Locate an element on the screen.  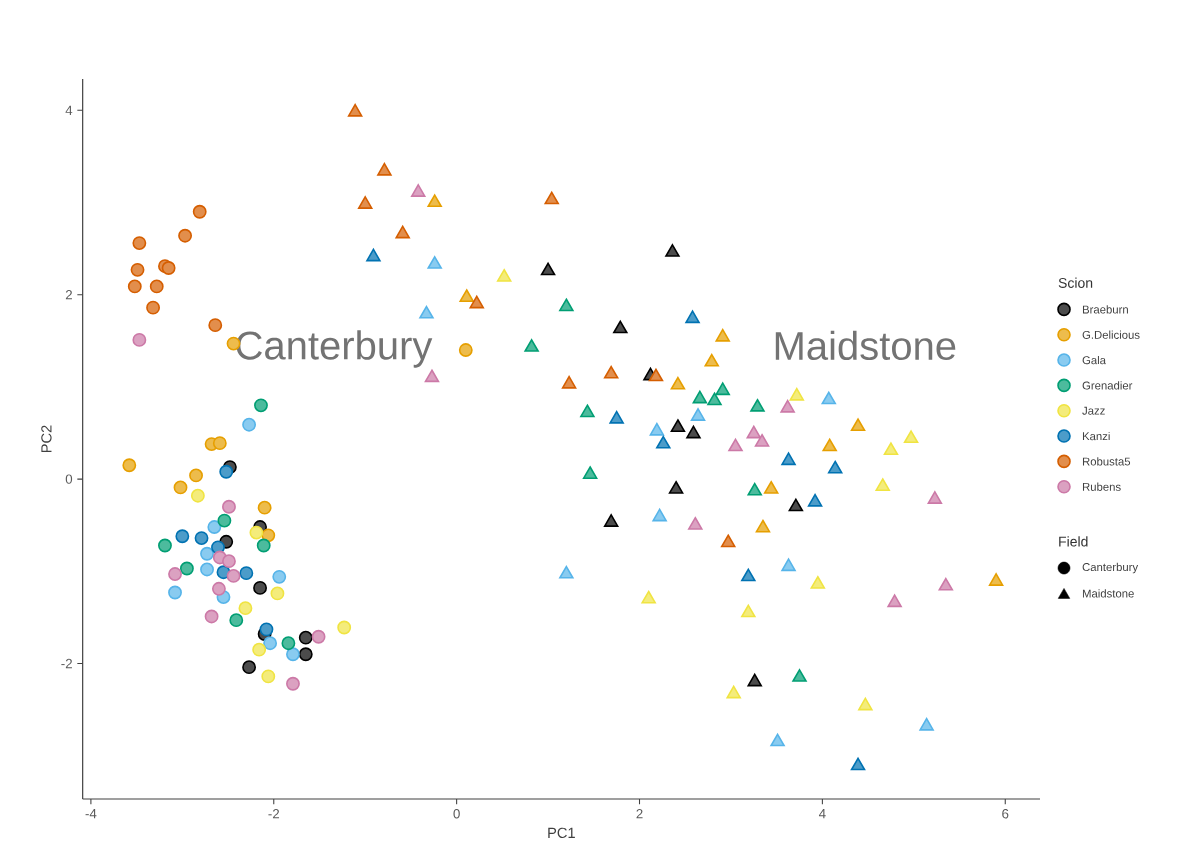
legend-label: Gala is located at coordinates (1094, 360).